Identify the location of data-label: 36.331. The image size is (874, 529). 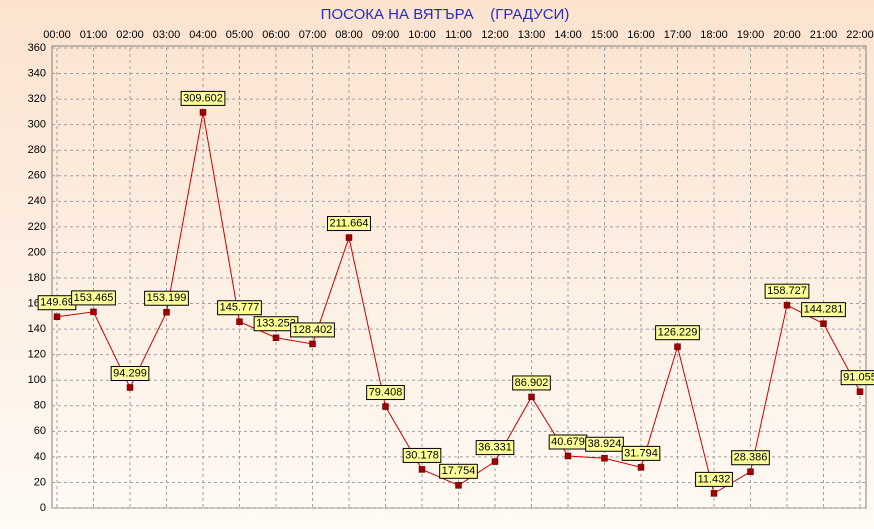
(495, 448).